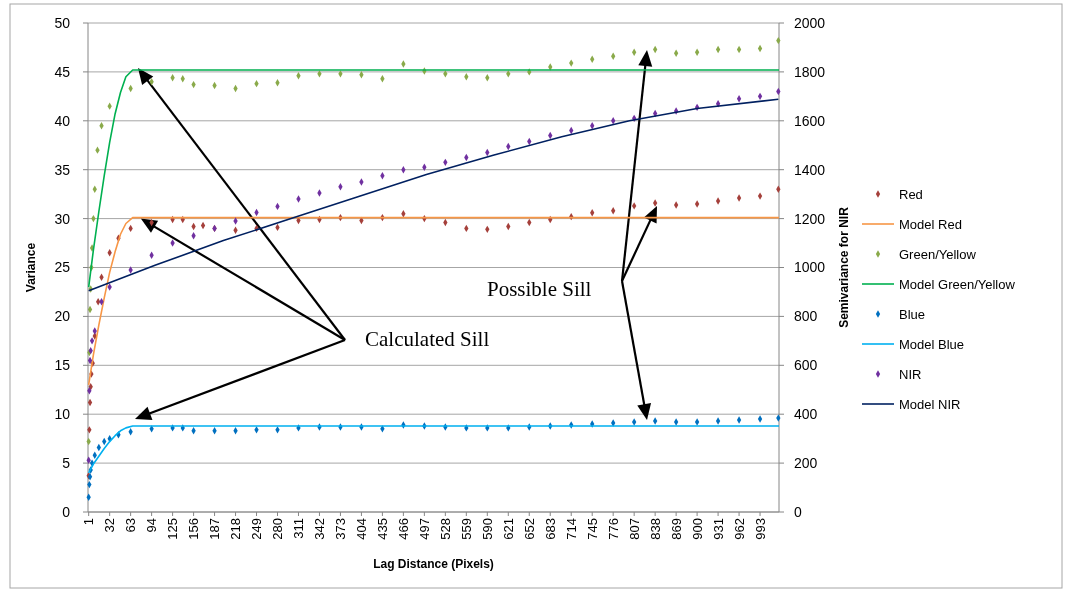 The image size is (1069, 592). Describe the element at coordinates (89, 522) in the screenshot. I see `x-tick-label: 1` at that location.